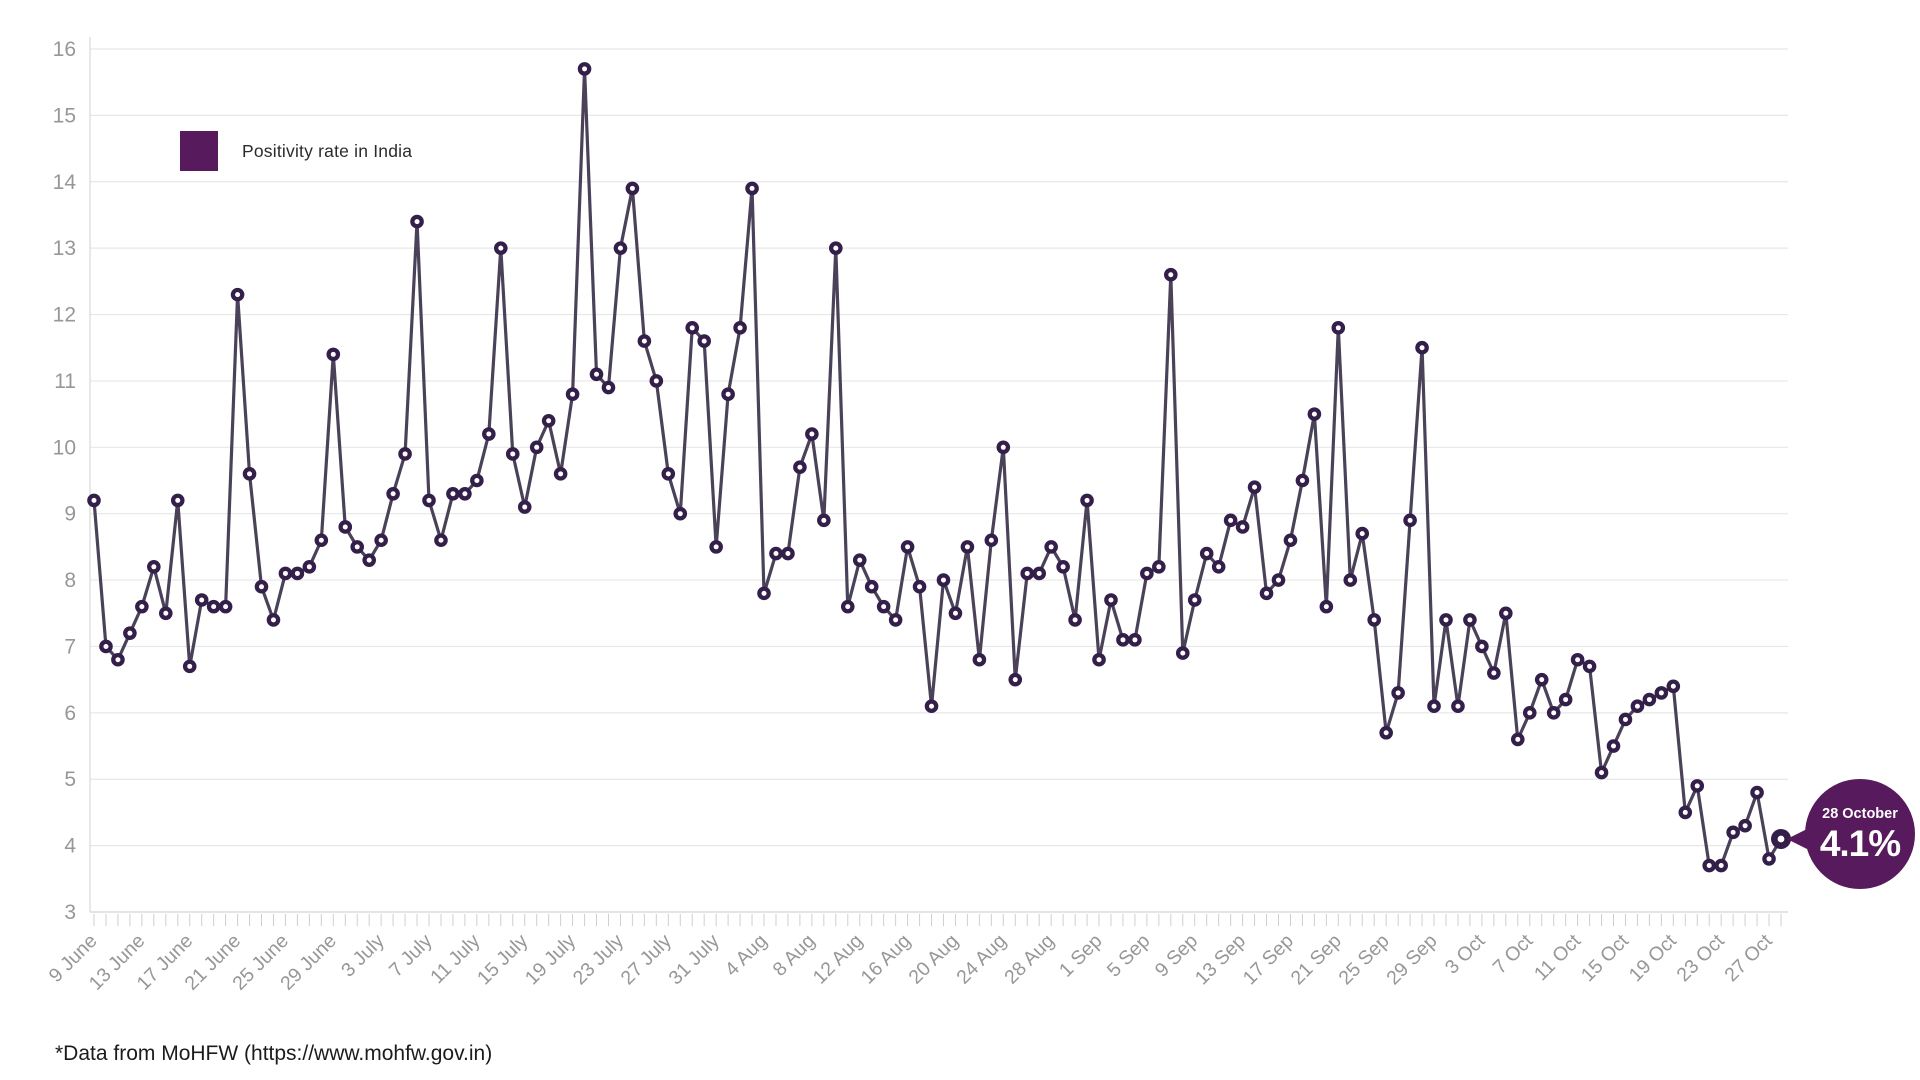 The height and width of the screenshot is (1080, 1920). Describe the element at coordinates (550, 959) in the screenshot. I see `x-axis-tick-label: 19 July` at that location.